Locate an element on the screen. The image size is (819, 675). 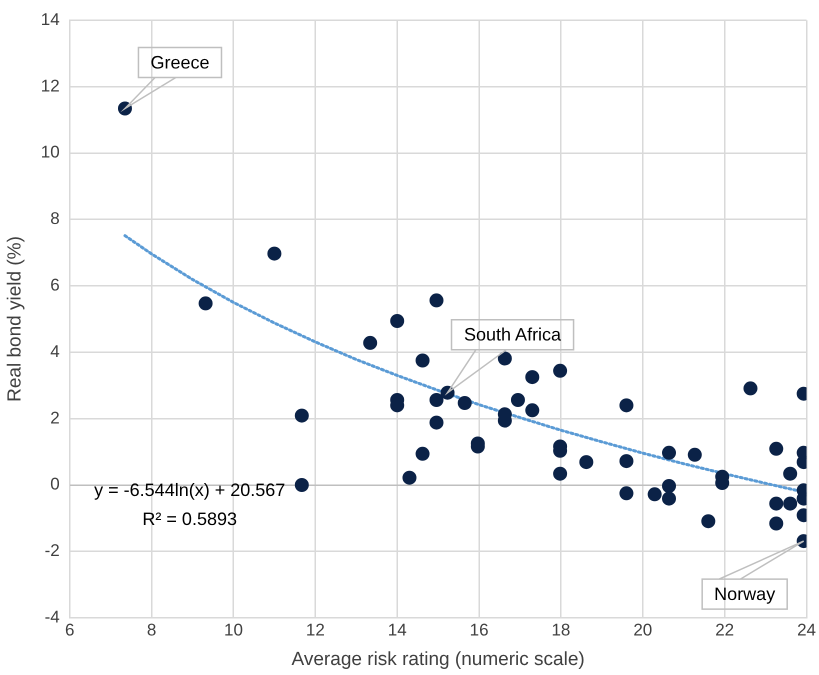
y-tick-label: -4 is located at coordinates (52, 616).